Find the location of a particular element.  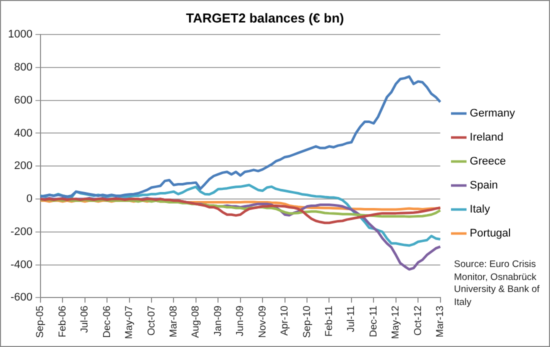

y-tick-label: 200 is located at coordinates (23, 166).